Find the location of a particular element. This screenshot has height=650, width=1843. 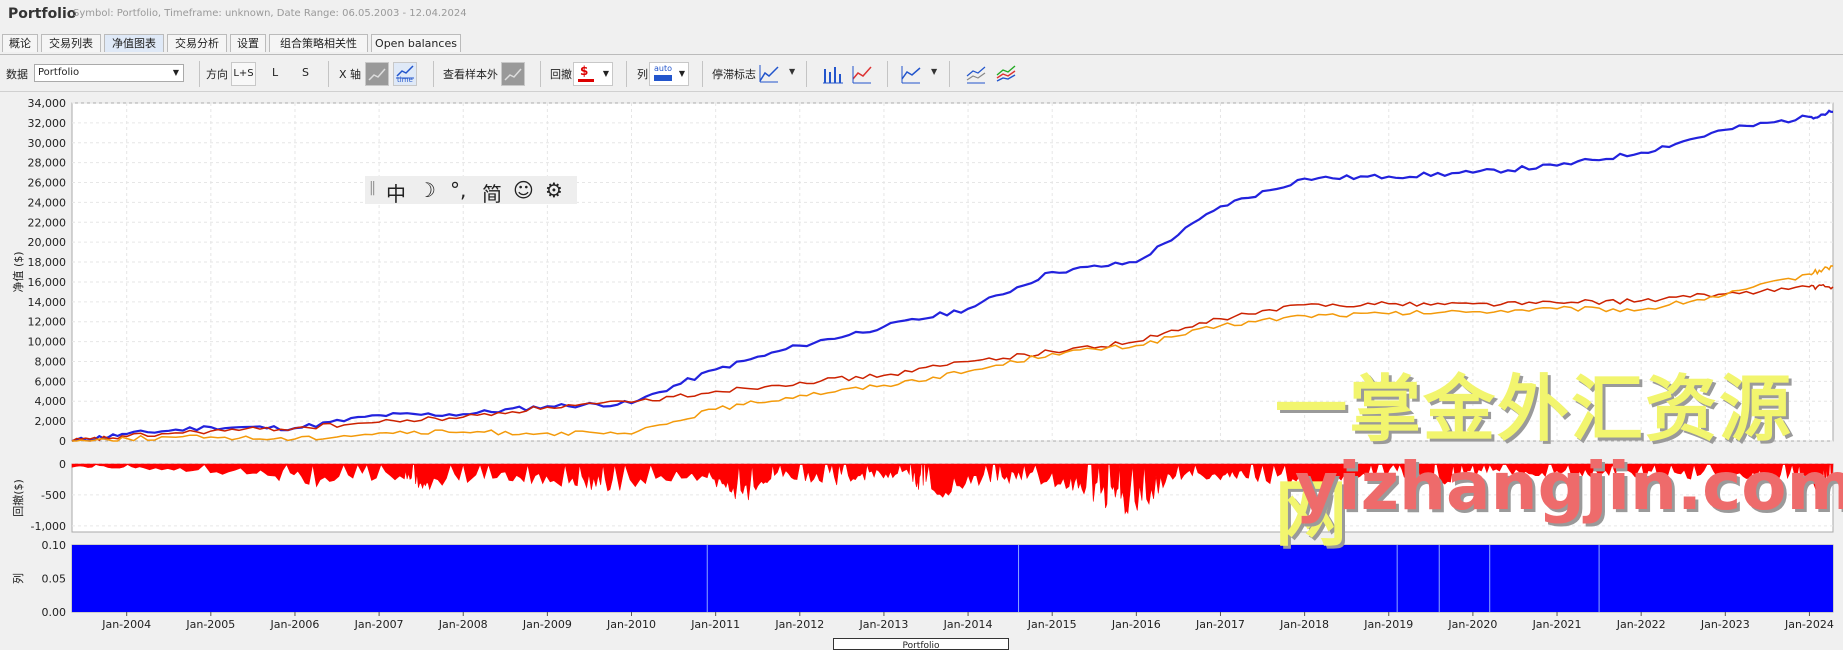

equity-y-tick-label: 26,000 is located at coordinates (47, 183).